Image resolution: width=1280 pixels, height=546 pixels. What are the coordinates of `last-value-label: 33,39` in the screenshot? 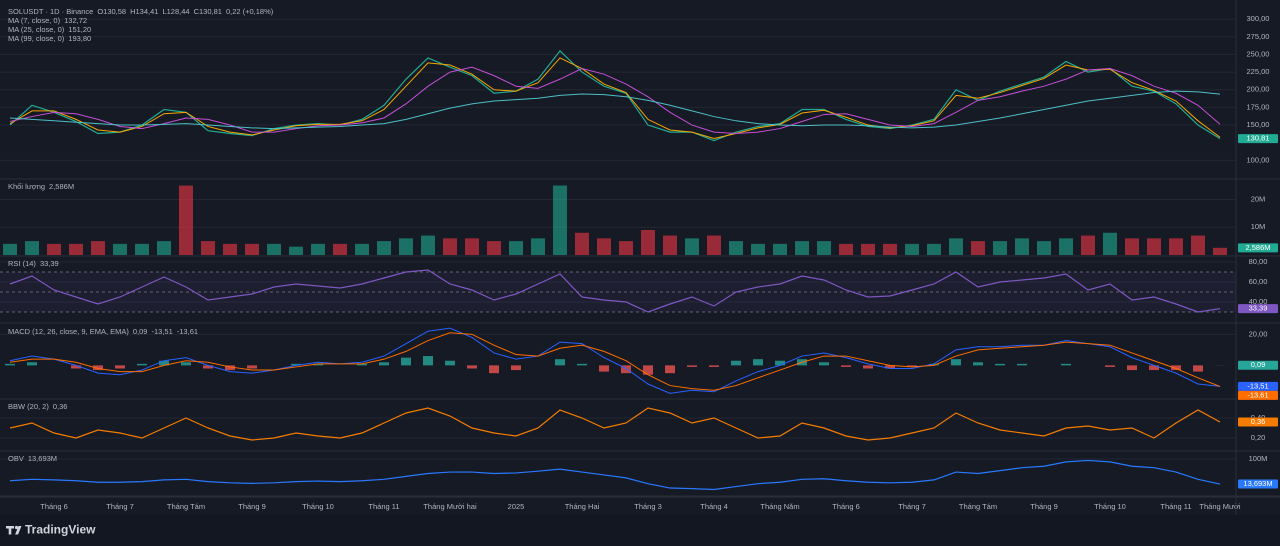 It's located at (1258, 308).